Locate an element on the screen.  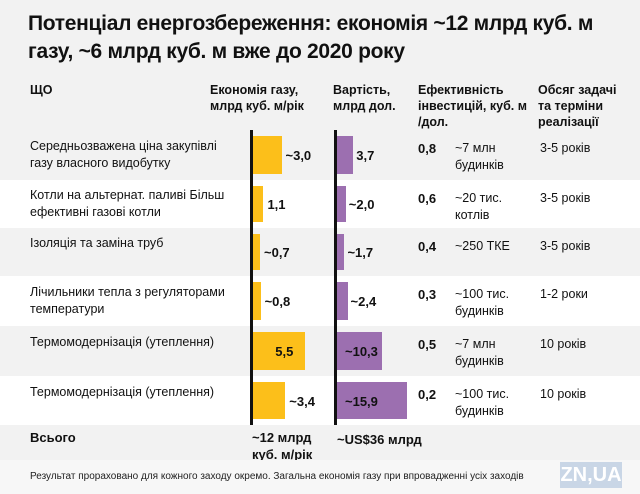
cost-value: ~2,4 is located at coordinates (363, 301).